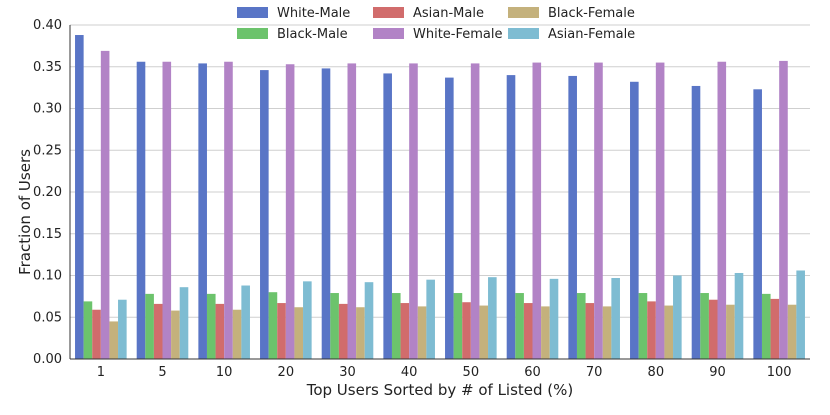 This screenshot has height=415, width=830. I want to click on legend-label: Asian-Female, so click(591, 34).